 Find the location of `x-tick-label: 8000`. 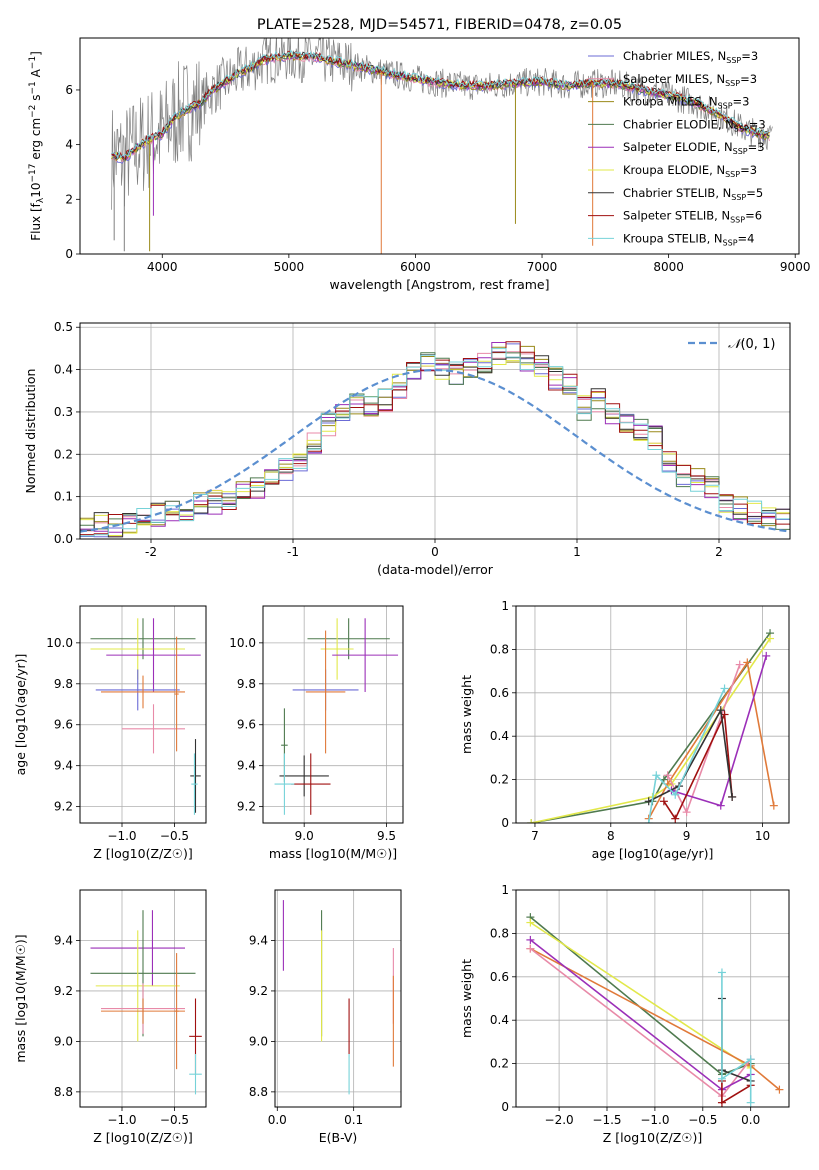

x-tick-label: 8000 is located at coordinates (668, 267).